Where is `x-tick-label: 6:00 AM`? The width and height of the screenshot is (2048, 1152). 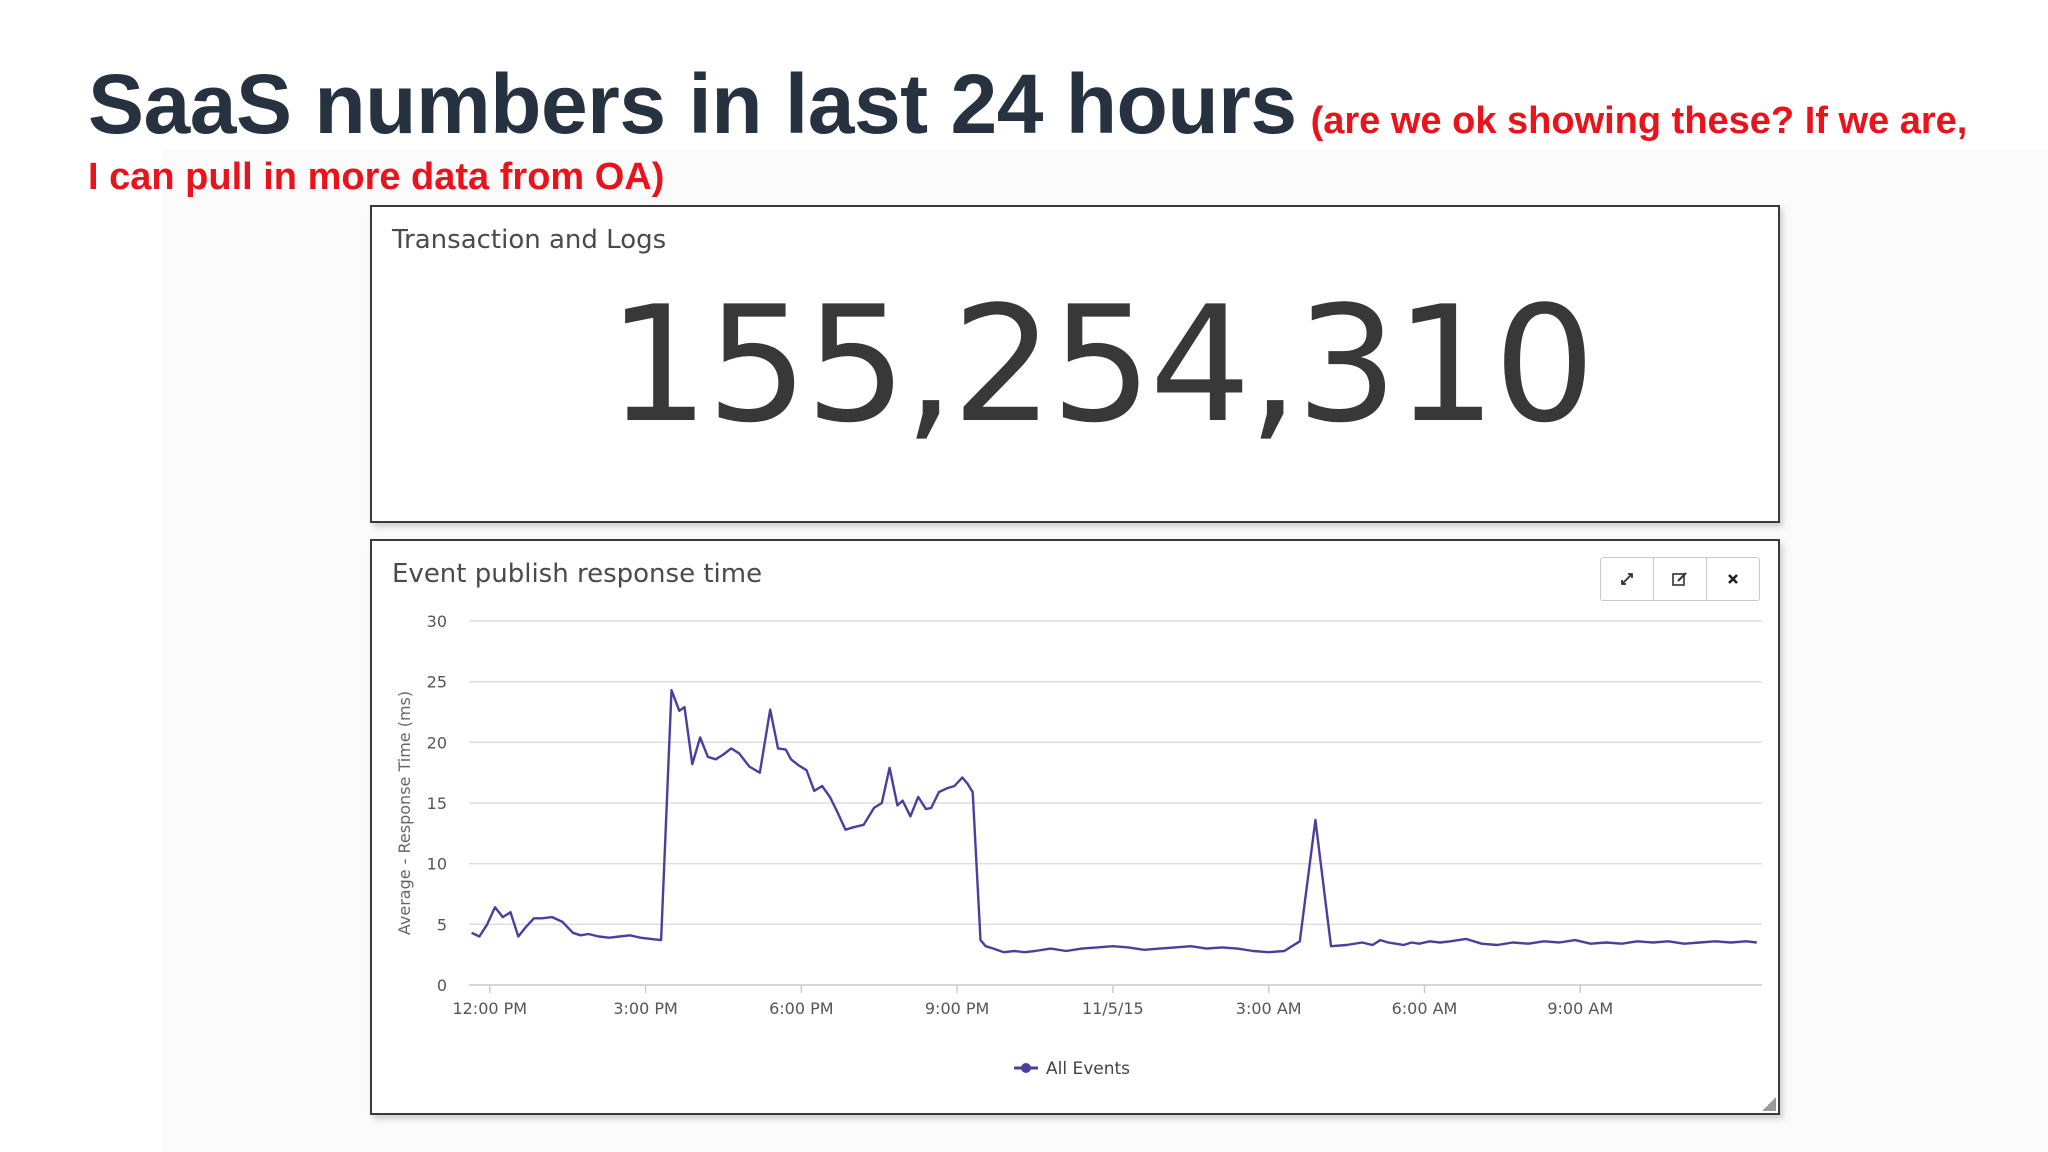 x-tick-label: 6:00 AM is located at coordinates (1425, 1008).